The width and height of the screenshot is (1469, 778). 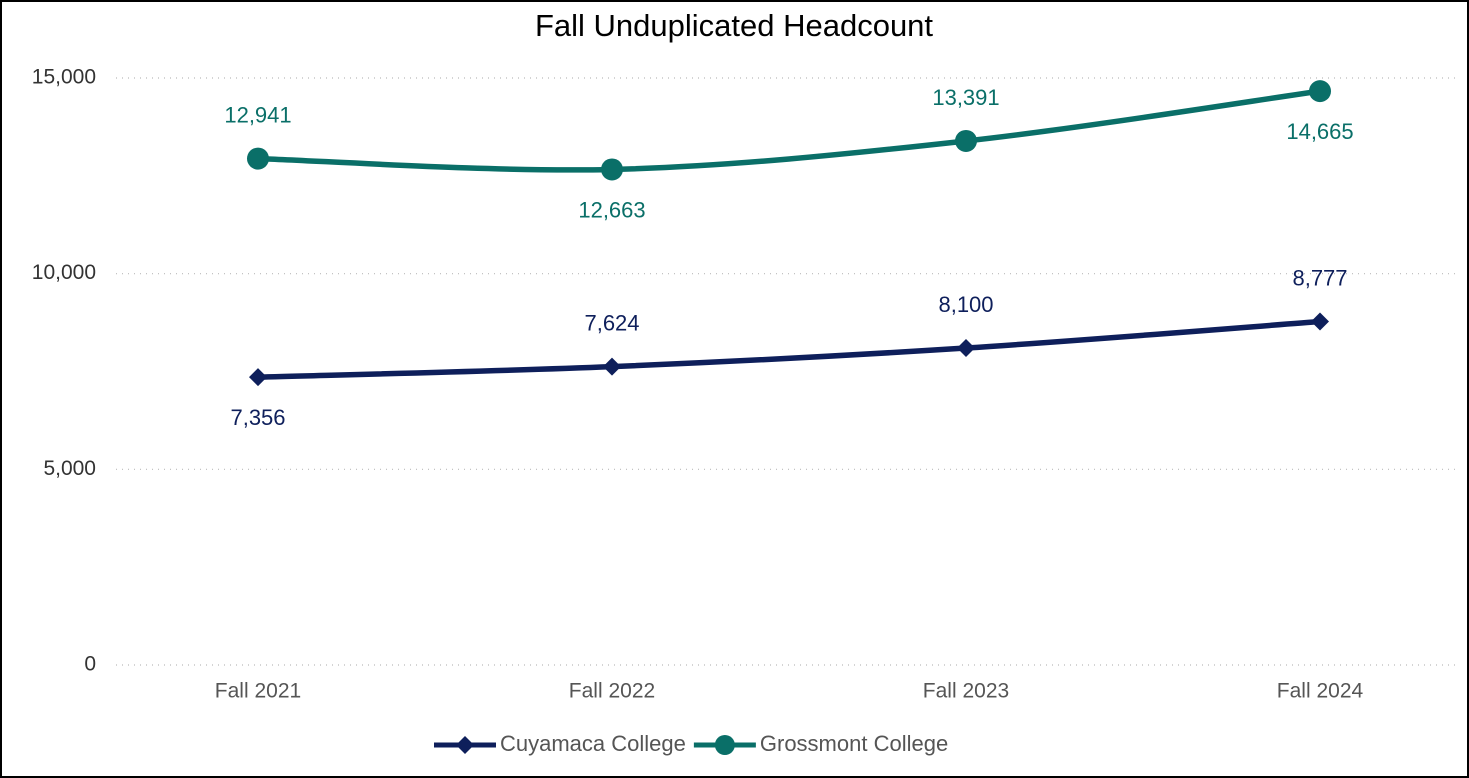 I want to click on data-label: 7,624, so click(x=611, y=322).